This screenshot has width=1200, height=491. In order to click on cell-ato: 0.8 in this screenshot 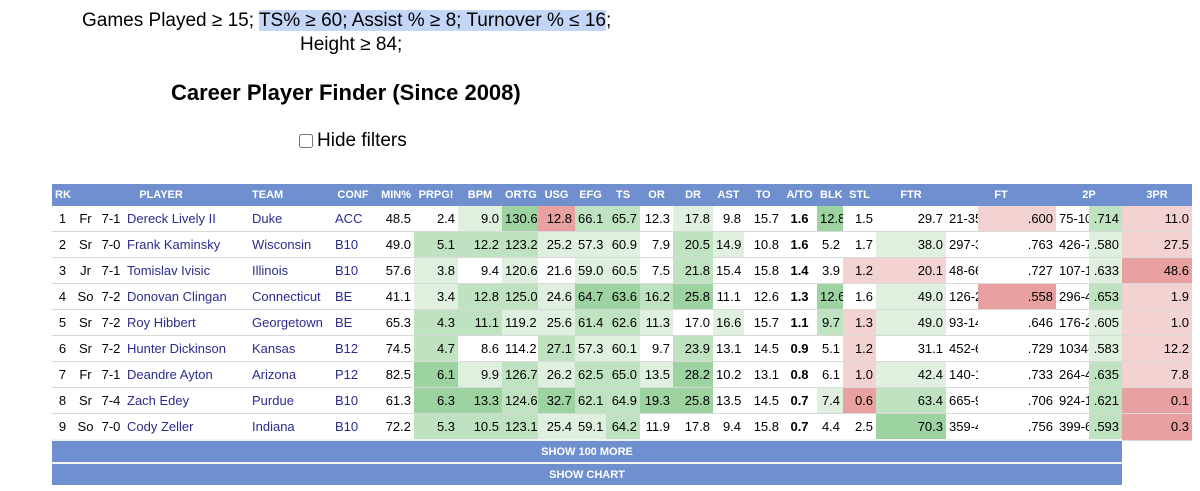, I will do `click(800, 374)`.